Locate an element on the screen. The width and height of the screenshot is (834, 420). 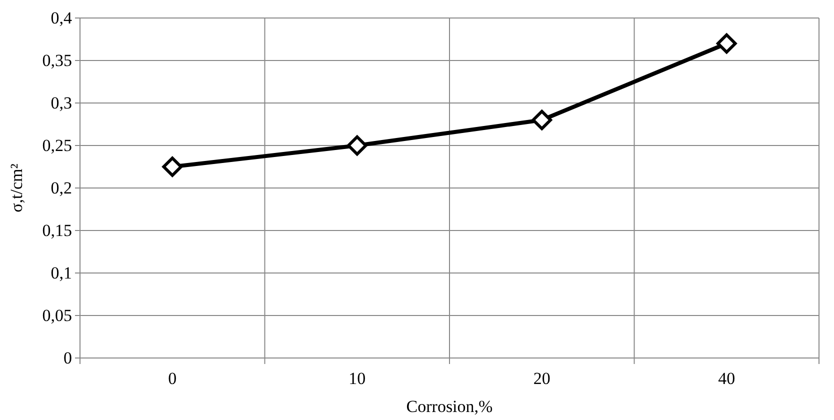
y-tick-label: 0,4 is located at coordinates (61, 18).